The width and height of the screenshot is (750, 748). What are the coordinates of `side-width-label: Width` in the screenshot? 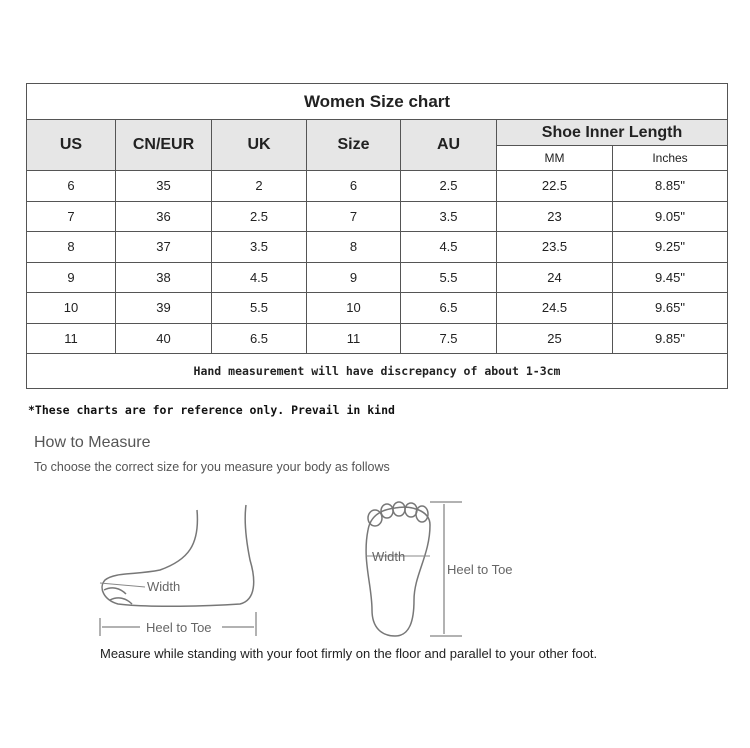 It's located at (163, 586).